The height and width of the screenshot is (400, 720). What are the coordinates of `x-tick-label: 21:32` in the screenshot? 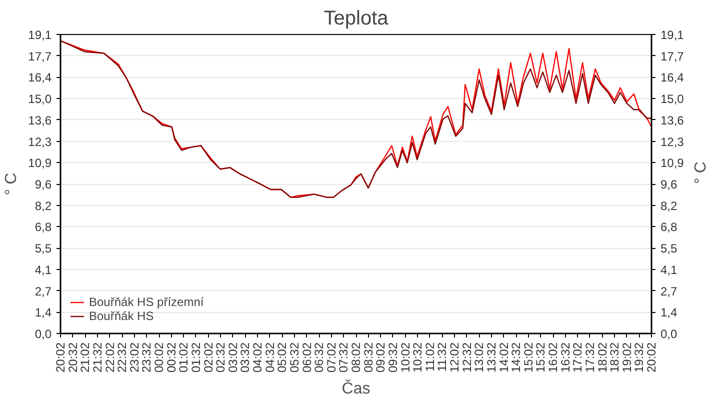 It's located at (97, 357).